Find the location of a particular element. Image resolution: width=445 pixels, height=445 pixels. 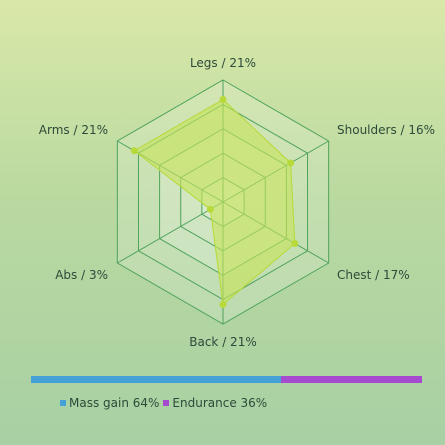

axis-label-arms: Arms / 21% is located at coordinates (73, 130).